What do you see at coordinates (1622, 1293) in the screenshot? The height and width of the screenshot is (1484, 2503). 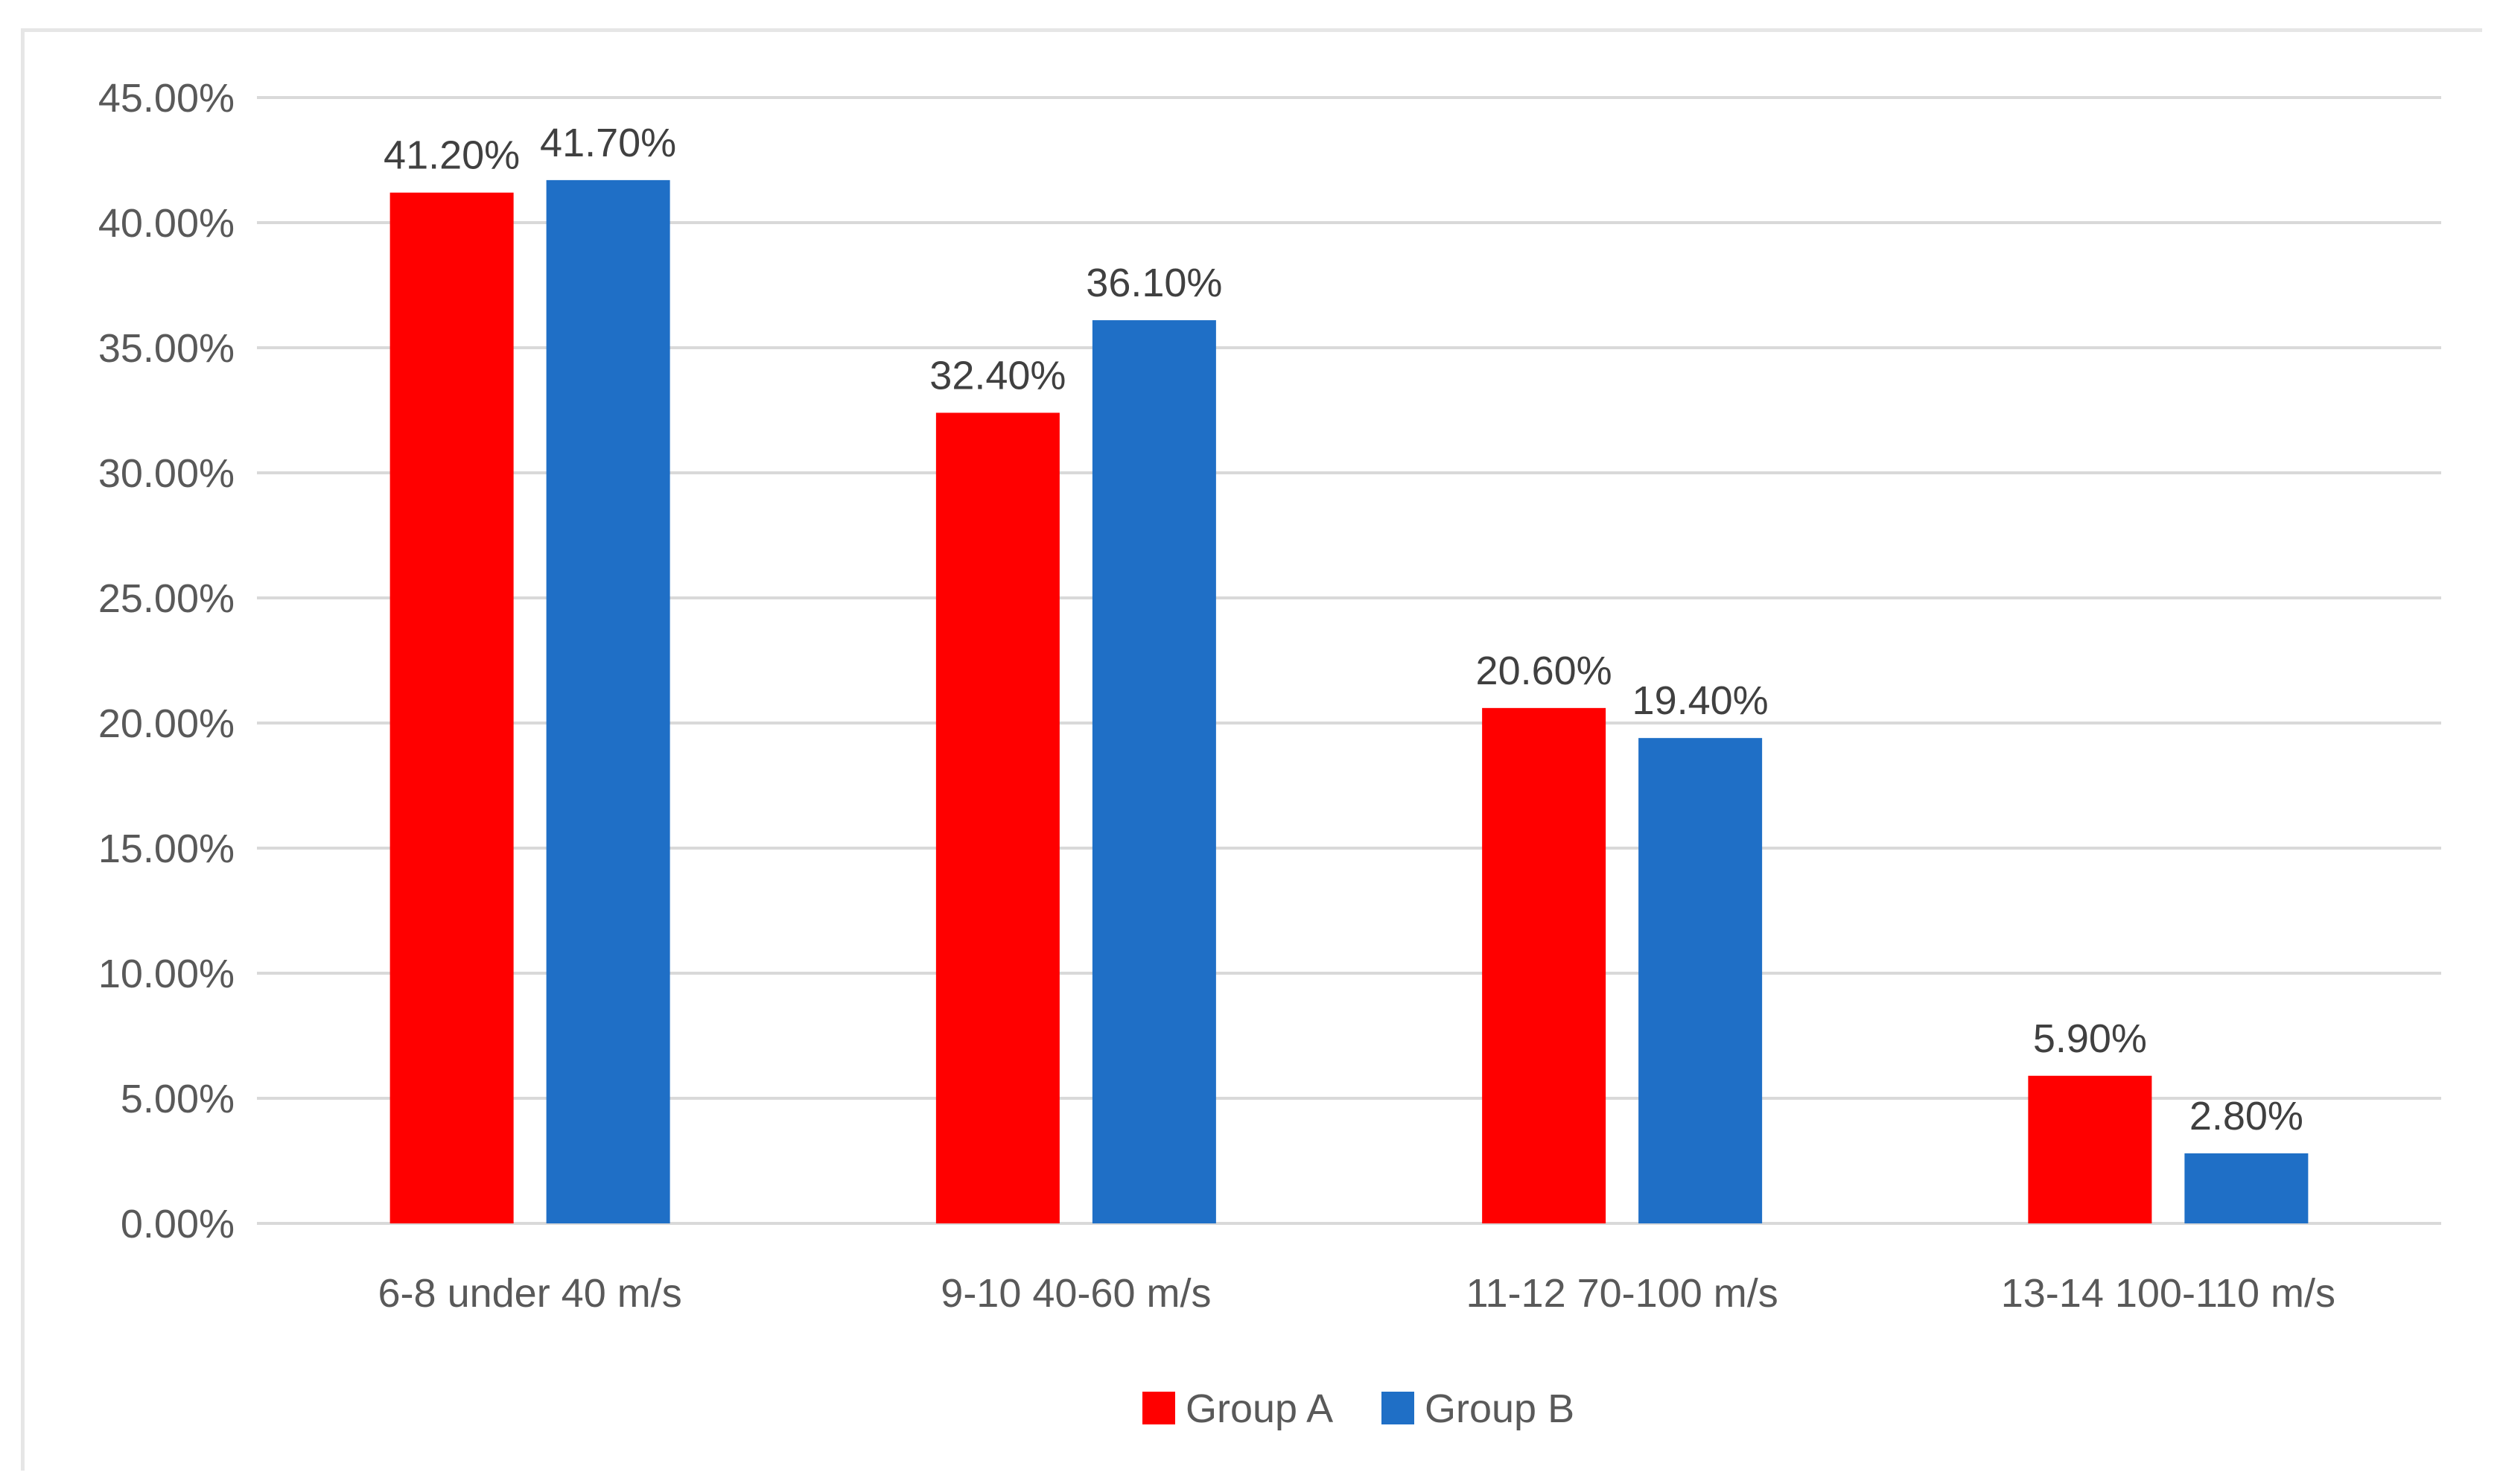 I see `x-tick-label: 11-12 70-100 m/s` at bounding box center [1622, 1293].